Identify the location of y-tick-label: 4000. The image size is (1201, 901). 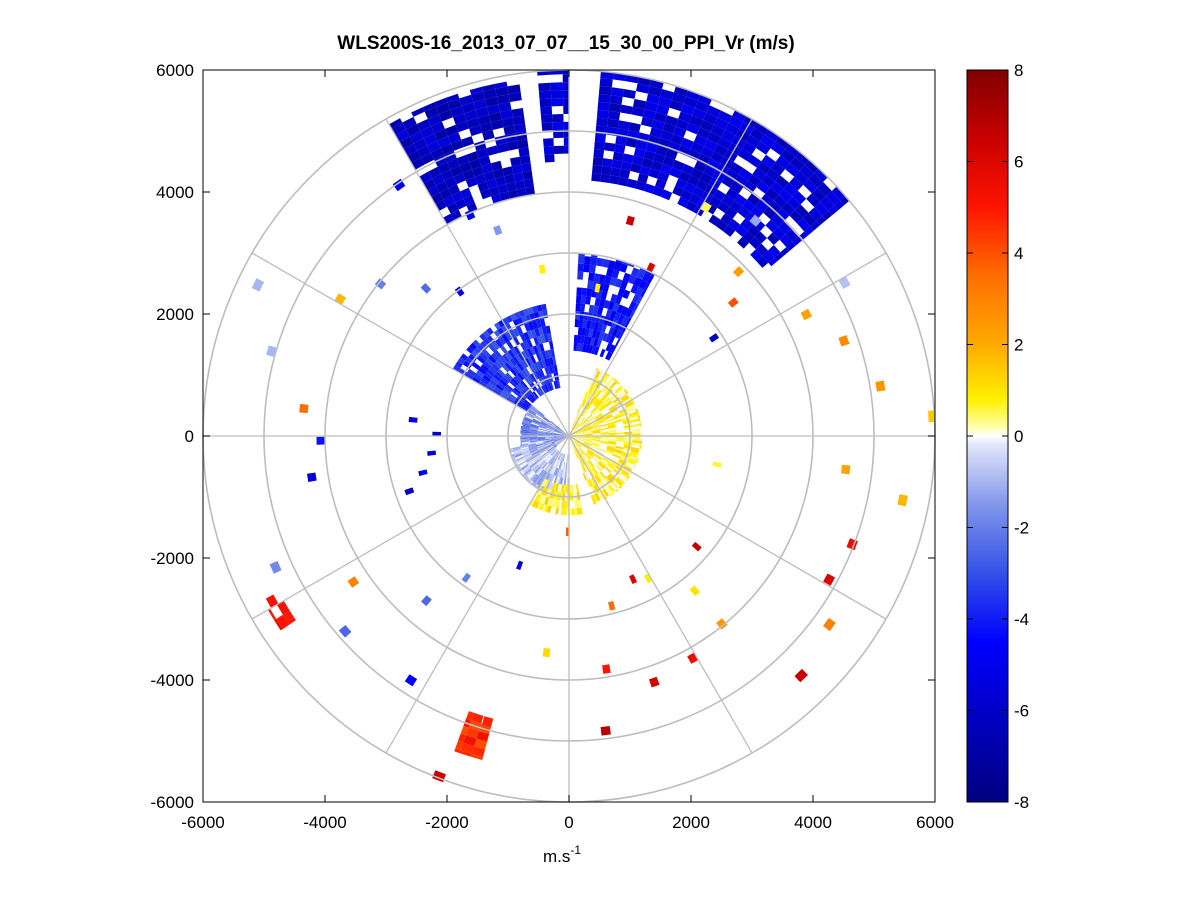
(175, 192).